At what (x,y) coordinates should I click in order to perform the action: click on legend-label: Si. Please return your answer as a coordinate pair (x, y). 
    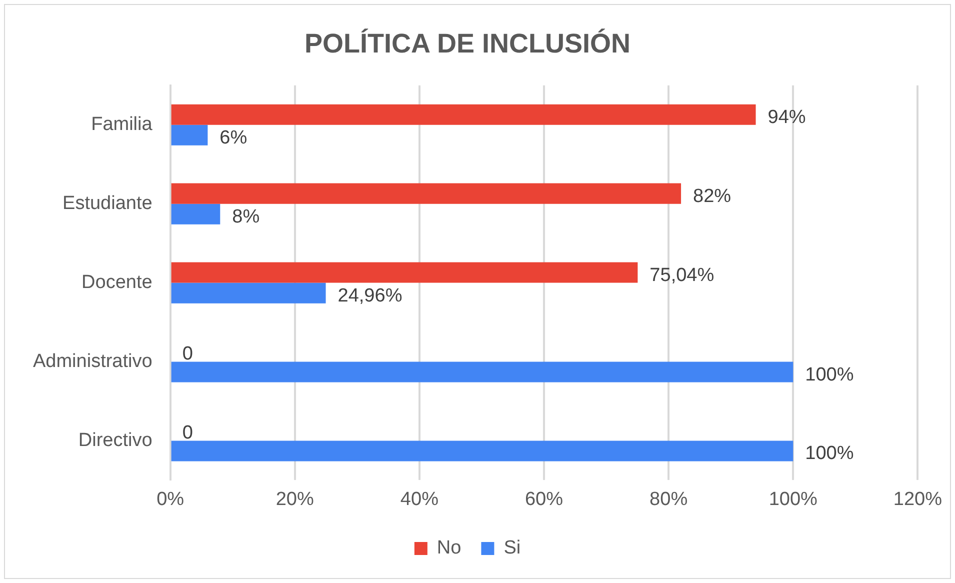
    Looking at the image, I should click on (512, 548).